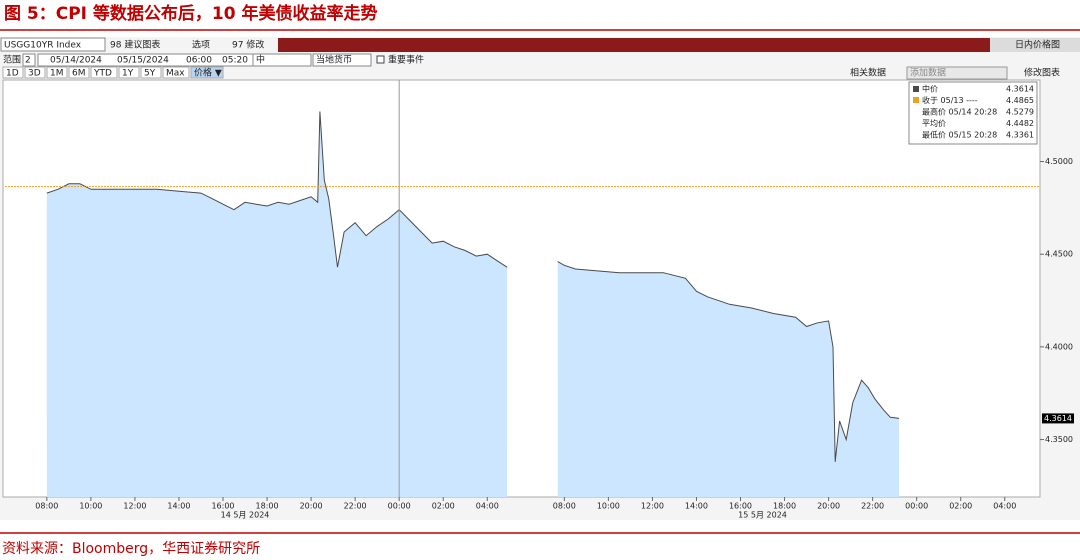 This screenshot has height=560, width=1080. Describe the element at coordinates (380, 59) in the screenshot. I see `events-checkbox` at that location.